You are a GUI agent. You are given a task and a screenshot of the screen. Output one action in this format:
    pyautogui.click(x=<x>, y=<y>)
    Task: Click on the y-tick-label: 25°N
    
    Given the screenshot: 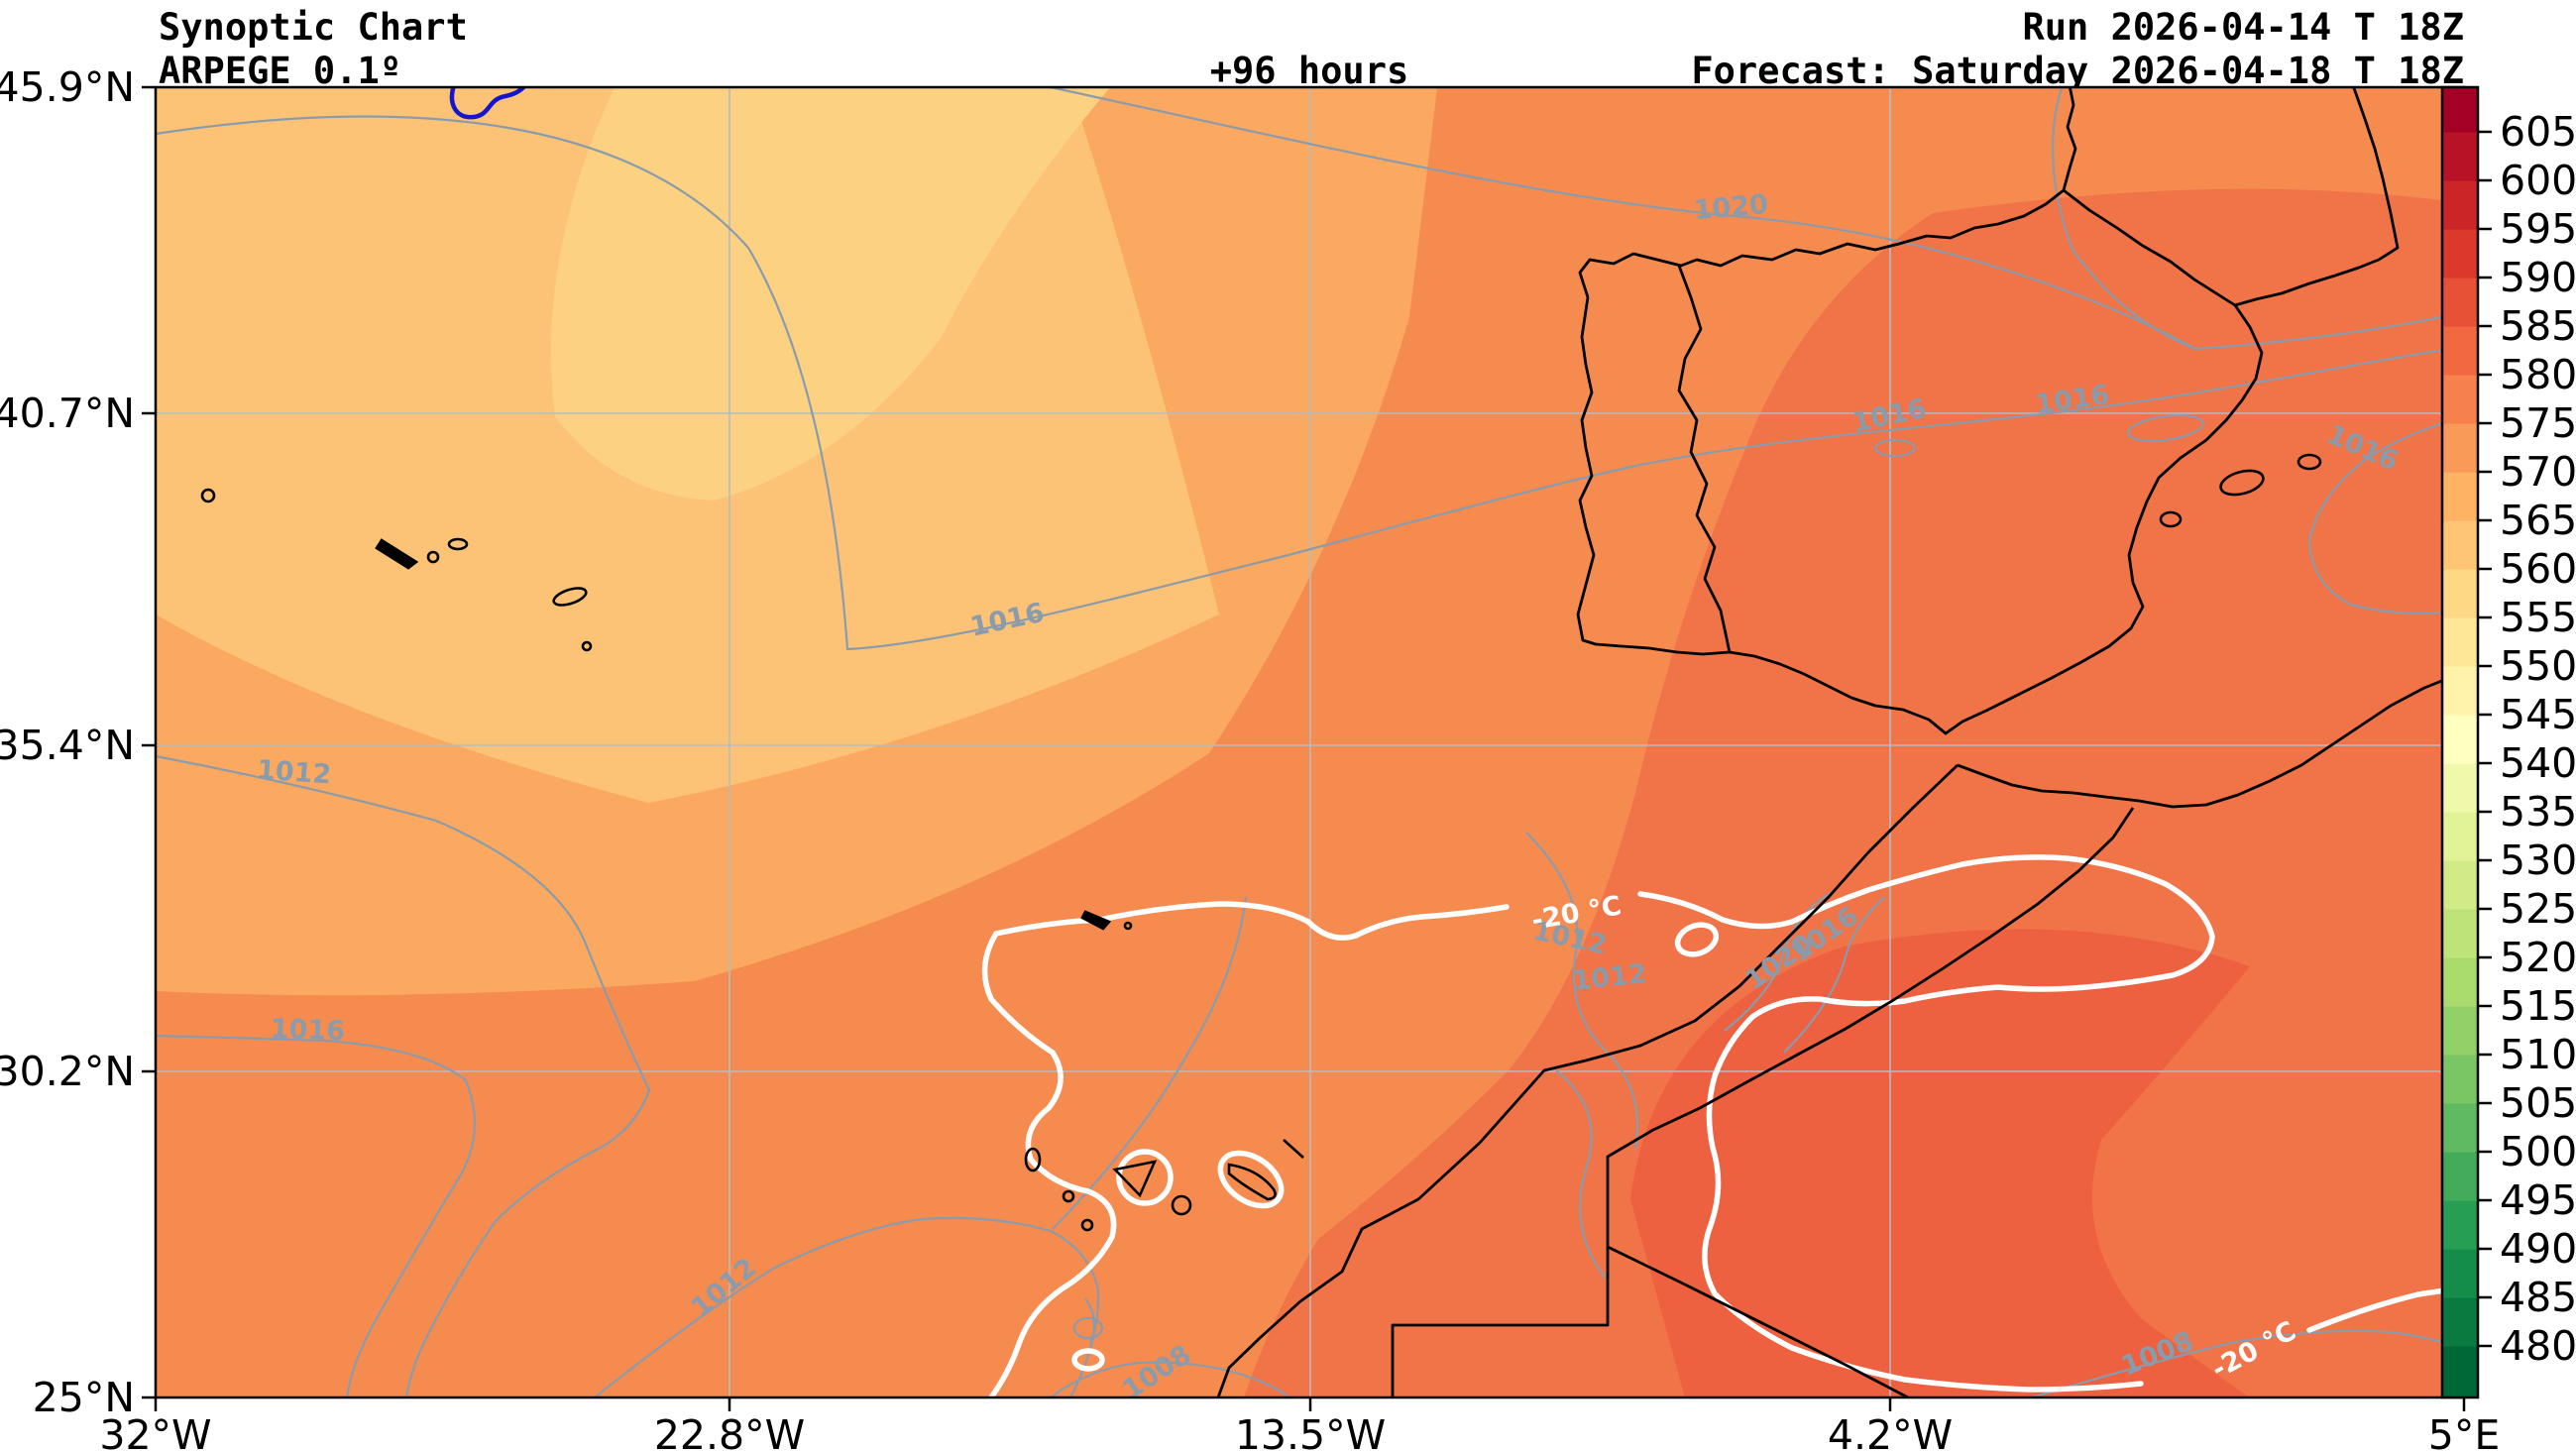 What is the action you would take?
    pyautogui.click(x=84, y=1397)
    